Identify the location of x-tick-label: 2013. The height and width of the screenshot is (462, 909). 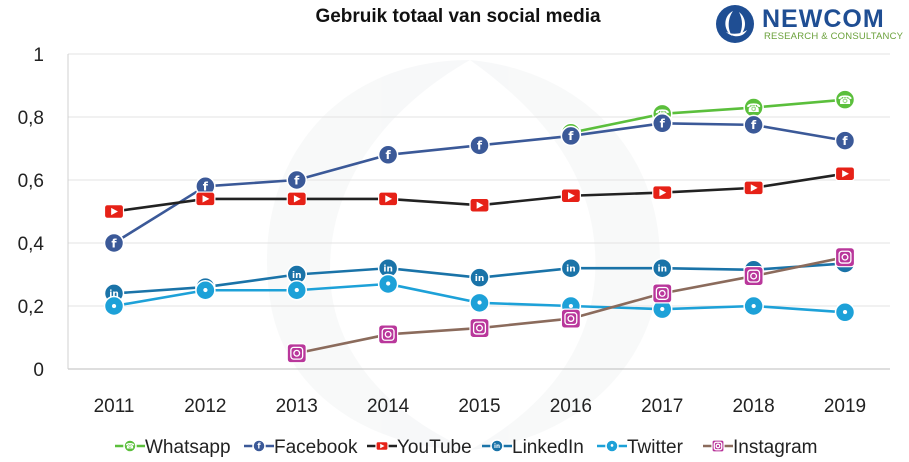
(297, 406).